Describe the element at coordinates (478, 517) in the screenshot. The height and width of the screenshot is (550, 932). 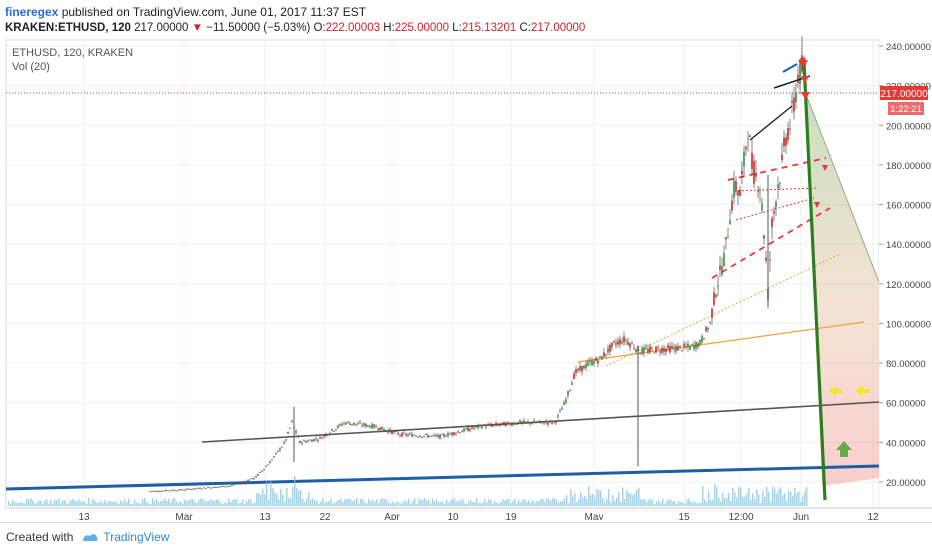
I see `time-axis-labels: 13 Mar 13 22 Apr 10 19 May 15 12:00 Jun 12` at that location.